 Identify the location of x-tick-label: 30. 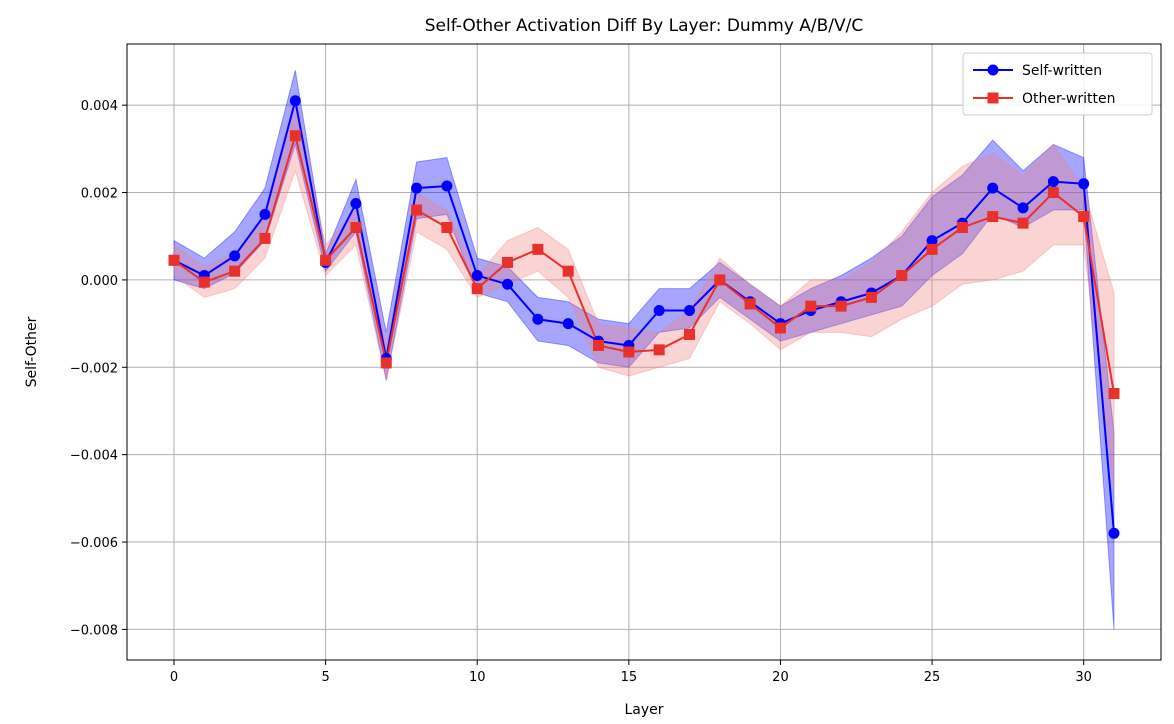
(1083, 677).